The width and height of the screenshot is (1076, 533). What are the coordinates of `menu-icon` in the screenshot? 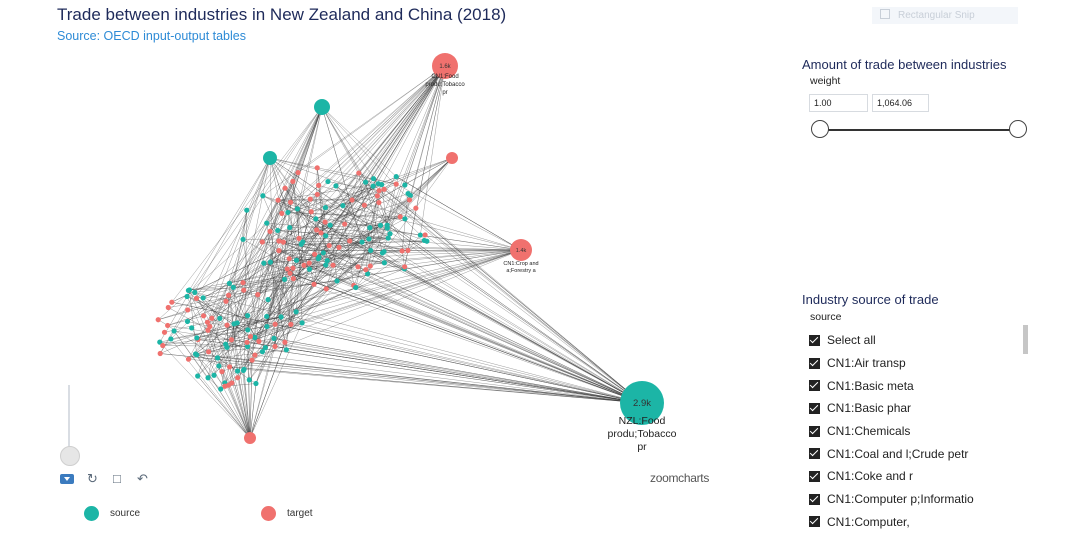 It's located at (67, 479).